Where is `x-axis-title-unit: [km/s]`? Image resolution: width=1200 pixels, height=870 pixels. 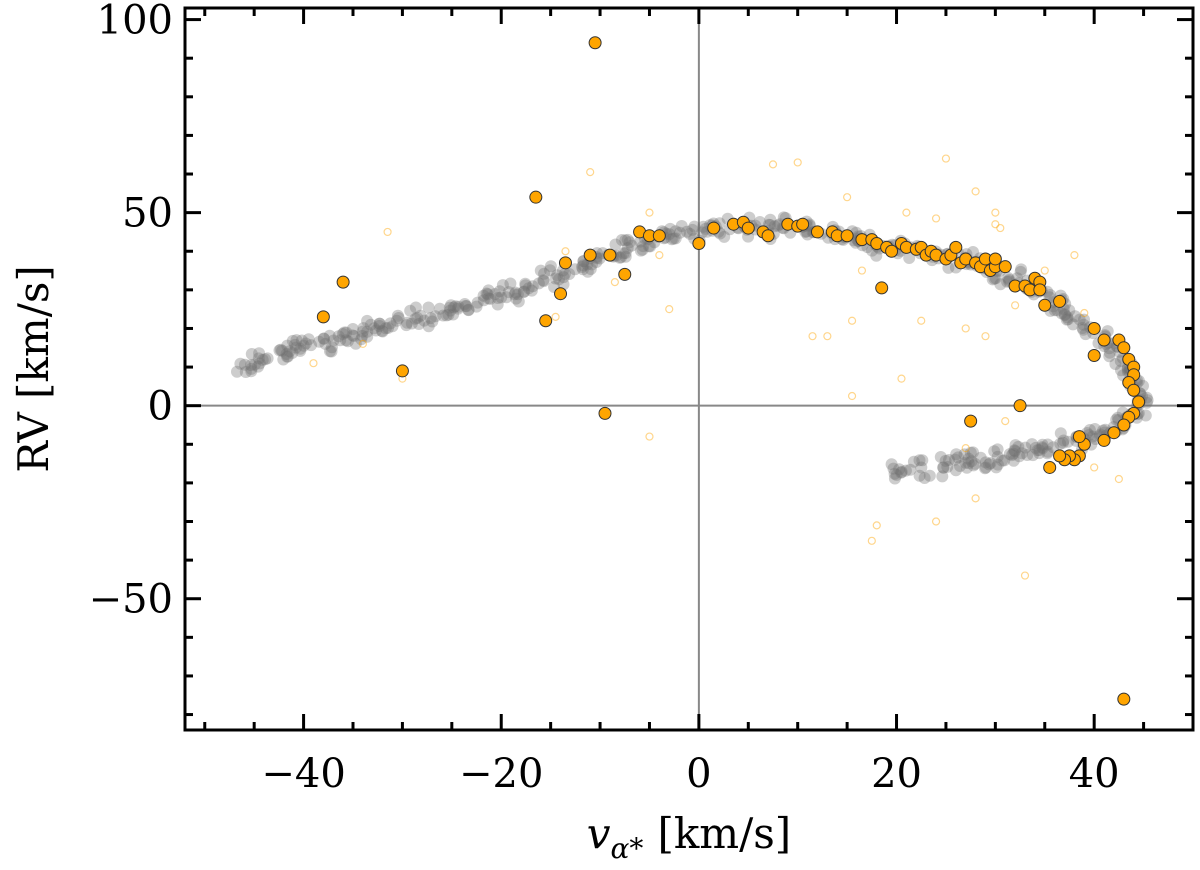 x-axis-title-unit: [km/s] is located at coordinates (724, 833).